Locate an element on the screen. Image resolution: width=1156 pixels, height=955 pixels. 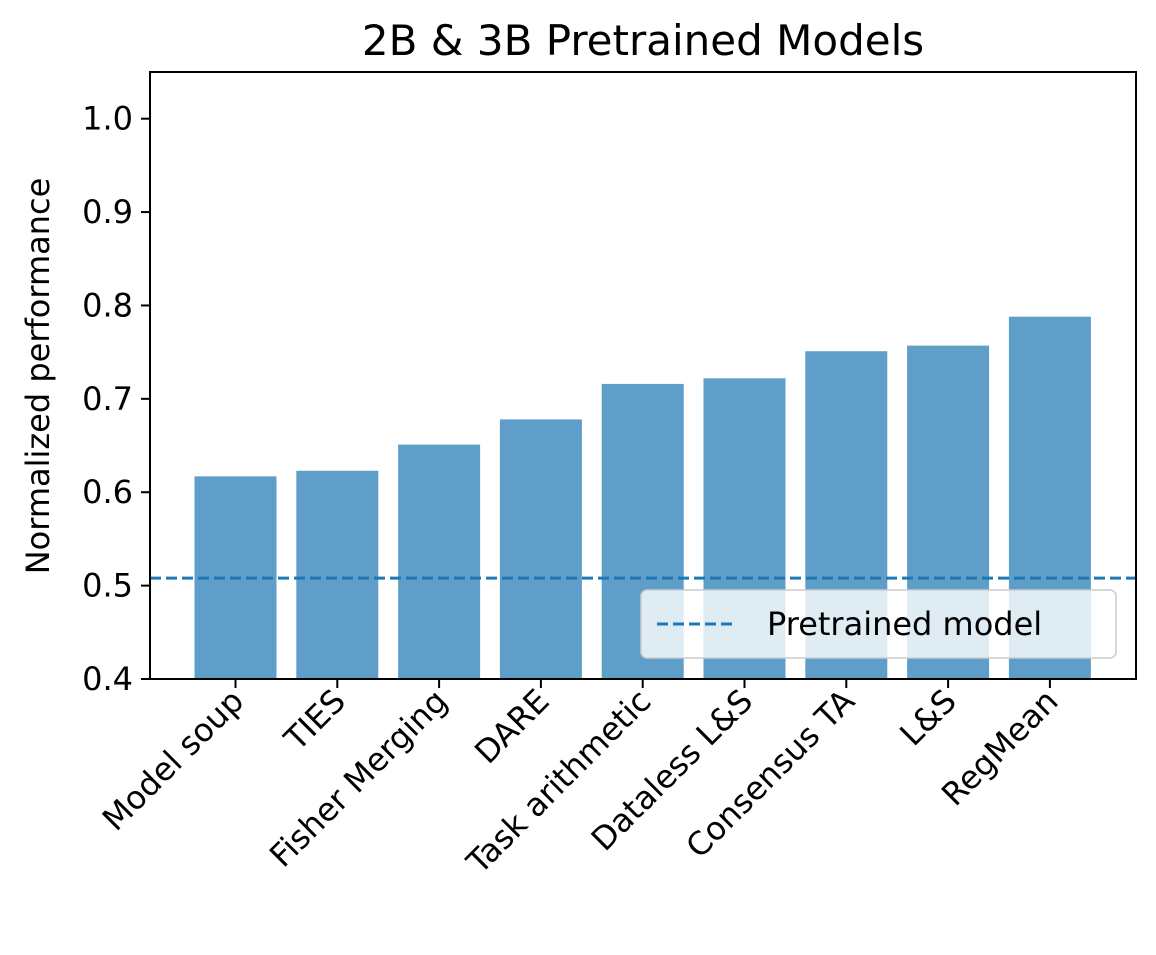
y-axis: 0.4 0.5 0.6 0.7 0.8 0.9 1.0 is located at coordinates (116, 399).